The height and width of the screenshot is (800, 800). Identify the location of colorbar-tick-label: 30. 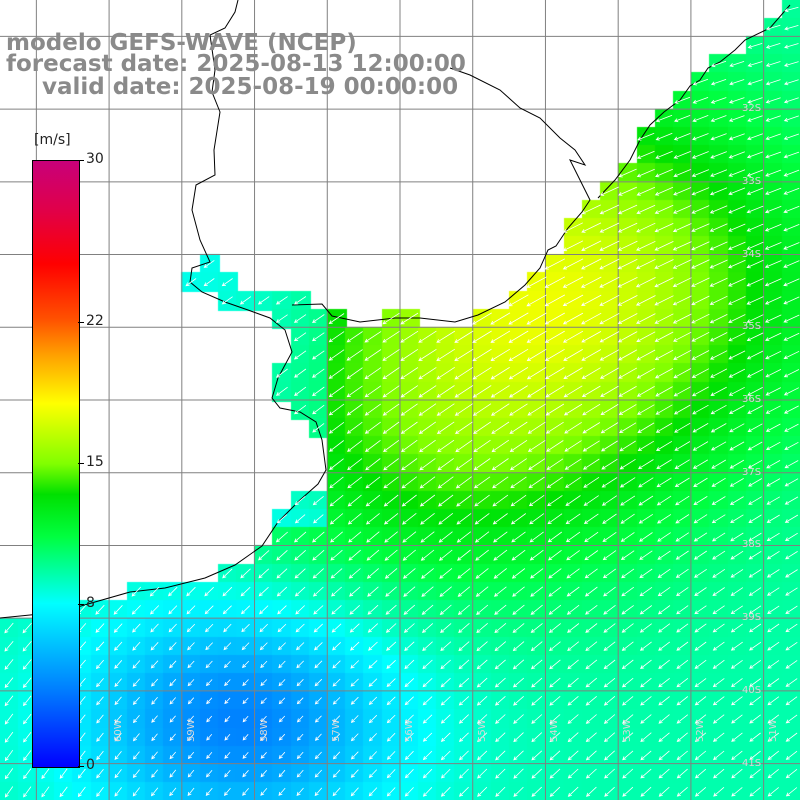
(95, 159).